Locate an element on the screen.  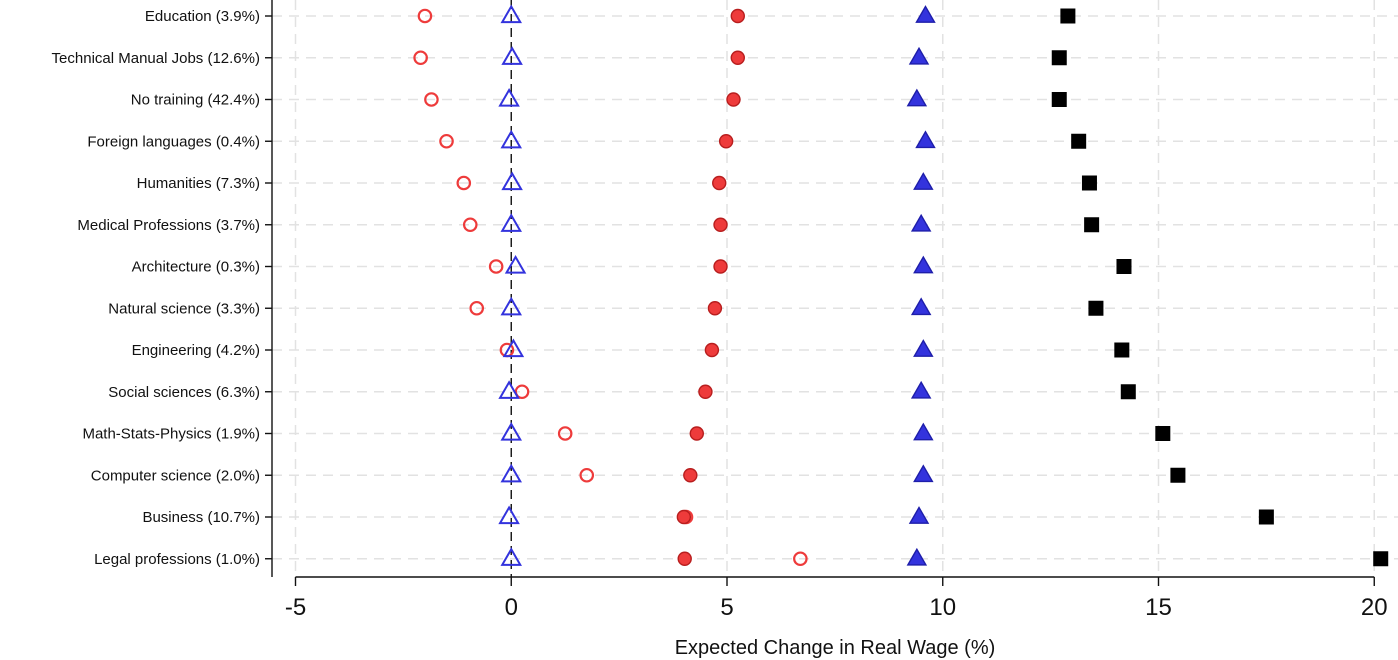
category-label: Math-Stats-Physics (1.9%) is located at coordinates (171, 434).